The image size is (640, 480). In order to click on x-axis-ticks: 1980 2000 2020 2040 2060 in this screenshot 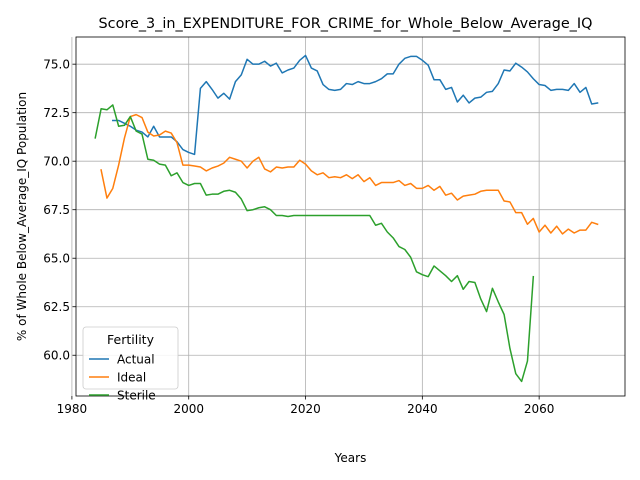, I will do `click(306, 406)`.